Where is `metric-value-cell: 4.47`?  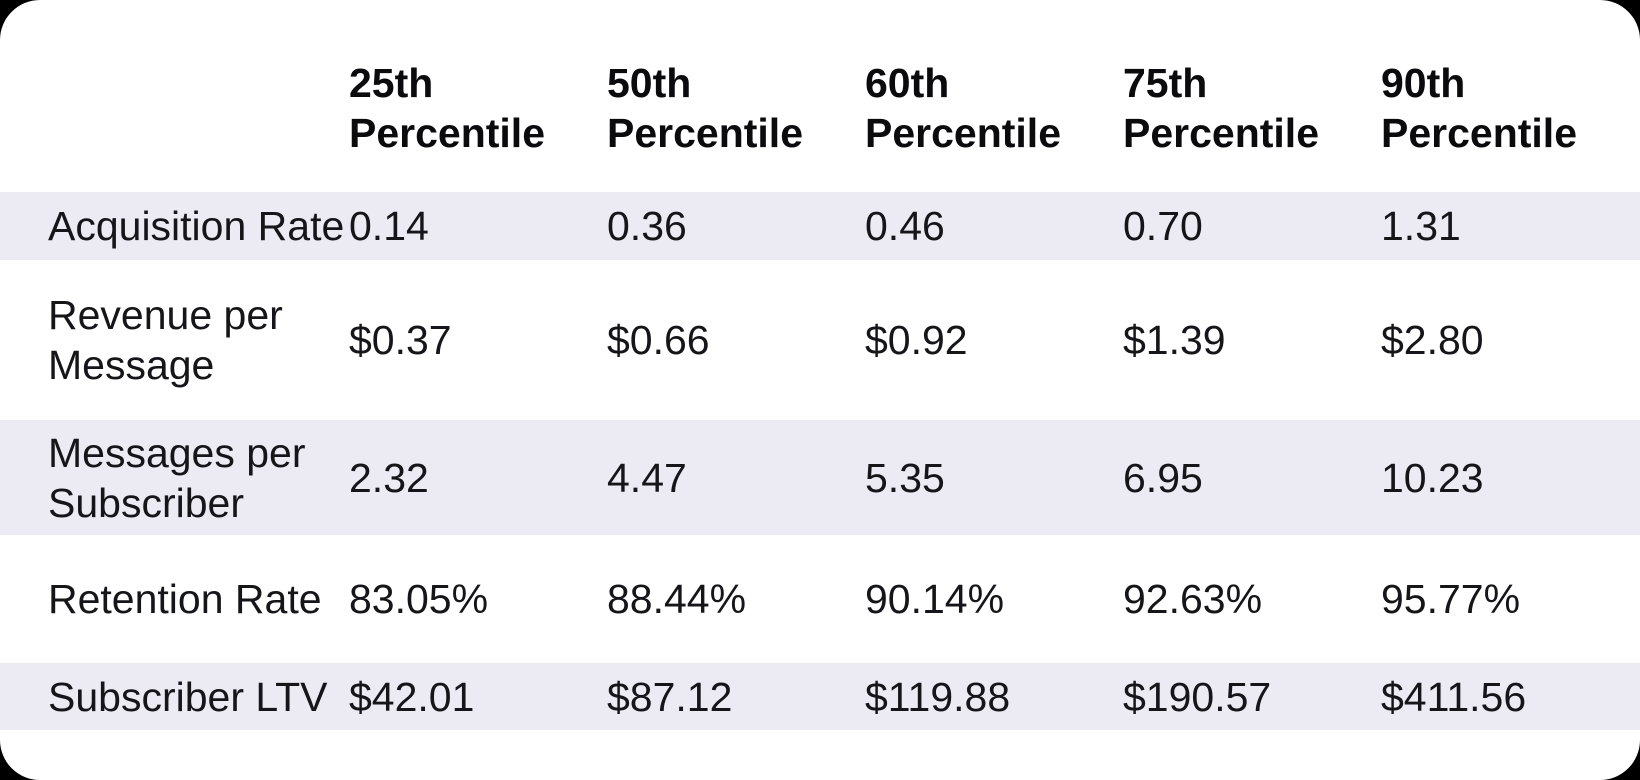
metric-value-cell: 4.47 is located at coordinates (647, 477).